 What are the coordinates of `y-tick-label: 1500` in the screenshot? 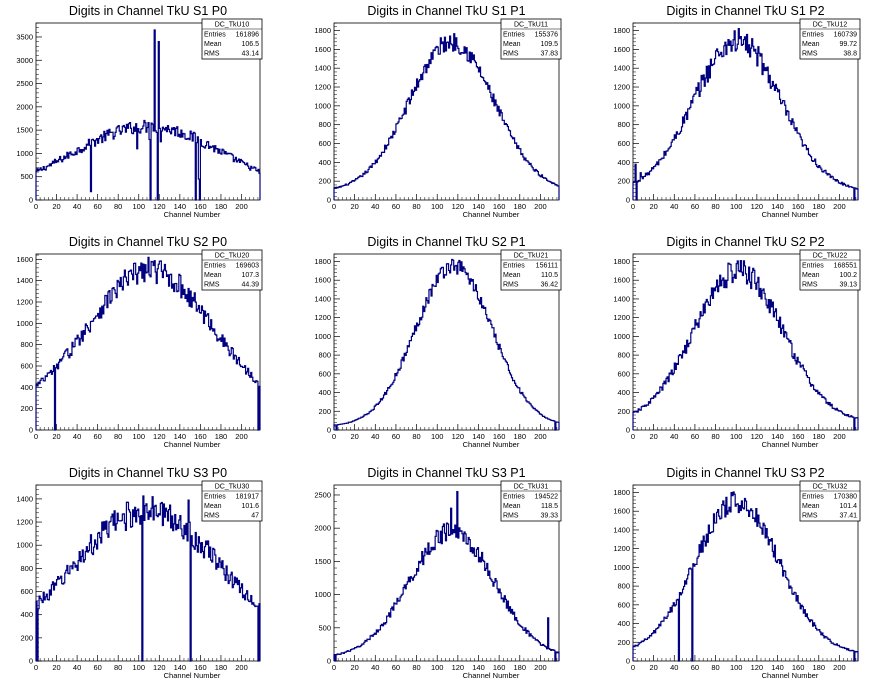 It's located at (322, 561).